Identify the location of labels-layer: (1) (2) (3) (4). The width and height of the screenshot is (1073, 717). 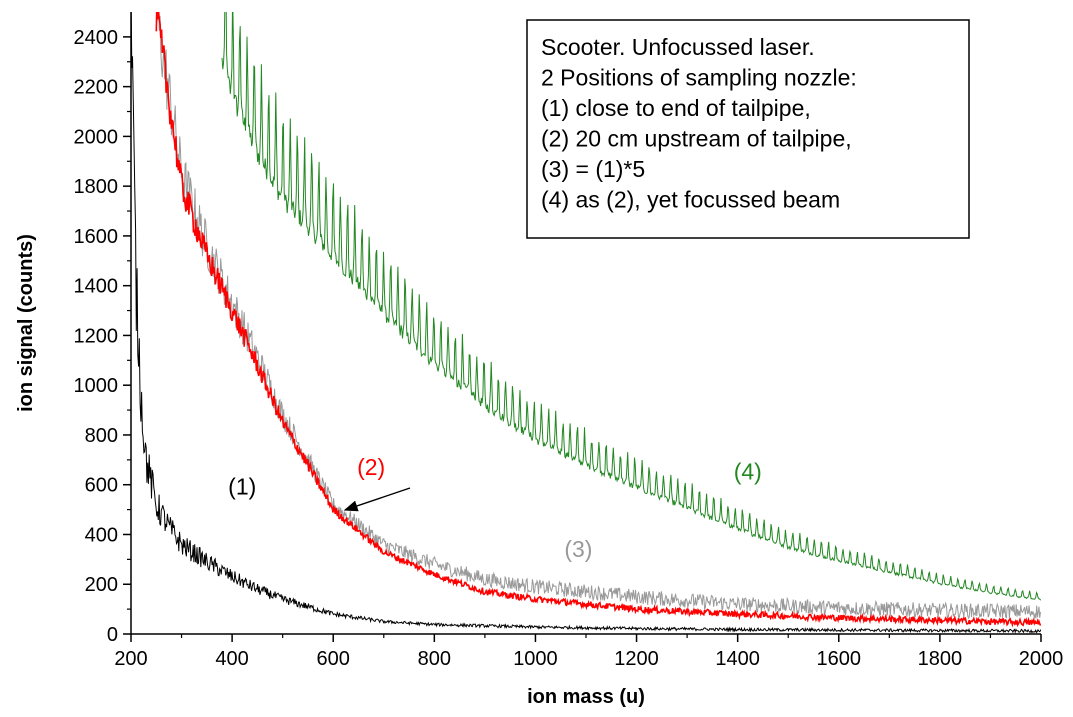
(495, 508).